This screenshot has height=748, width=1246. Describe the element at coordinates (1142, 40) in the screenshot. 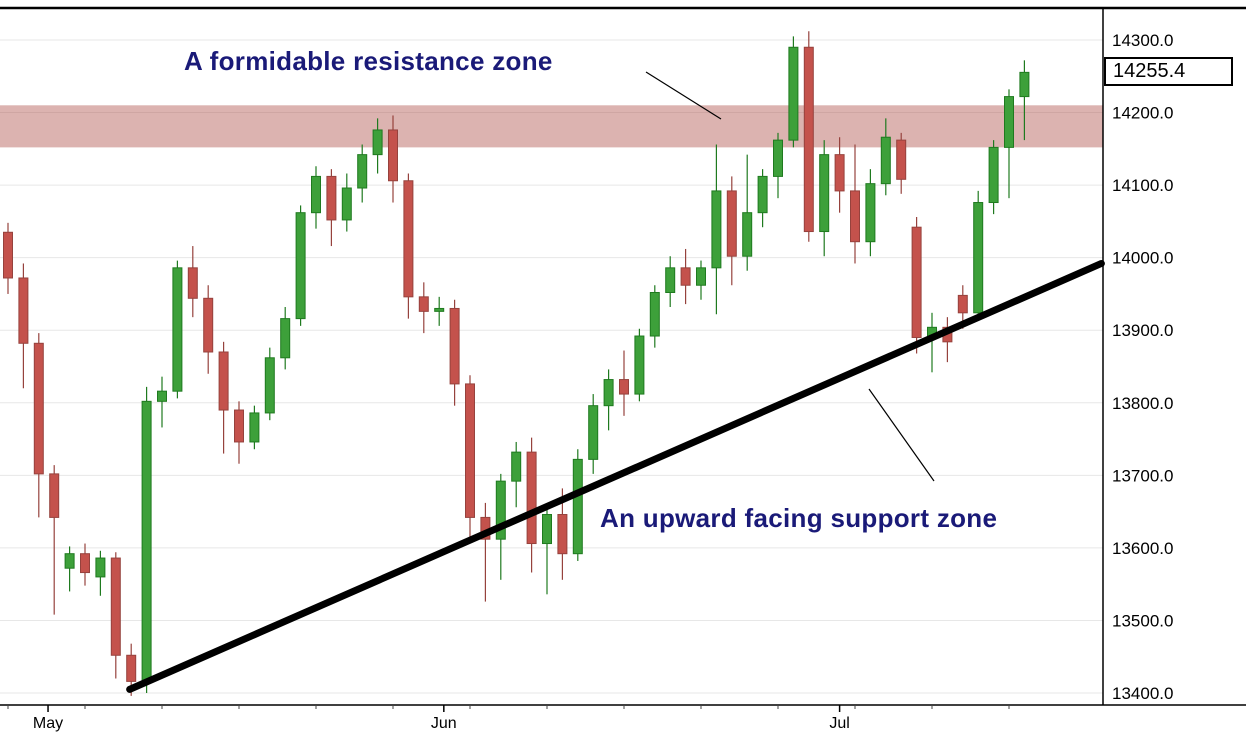

I see `y-axis-label: 14300.0` at that location.